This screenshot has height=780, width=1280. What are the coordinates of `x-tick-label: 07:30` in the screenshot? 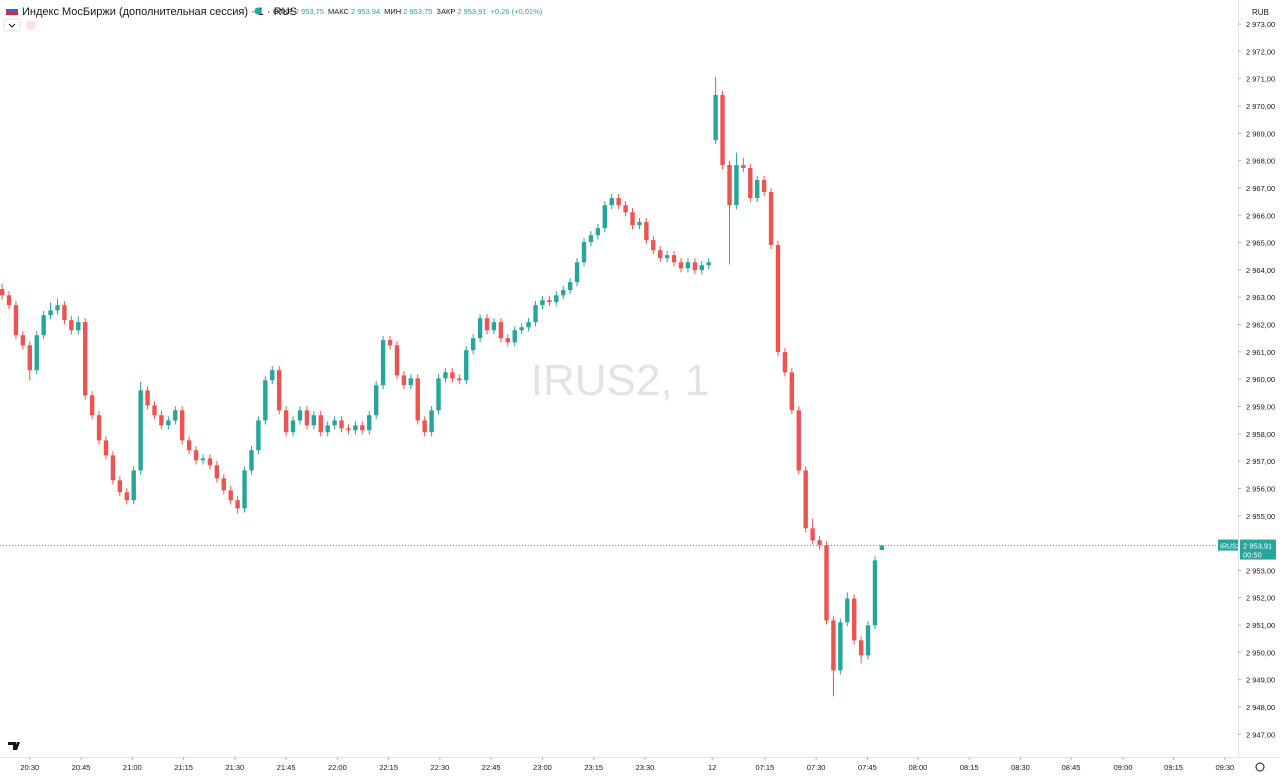 It's located at (816, 767).